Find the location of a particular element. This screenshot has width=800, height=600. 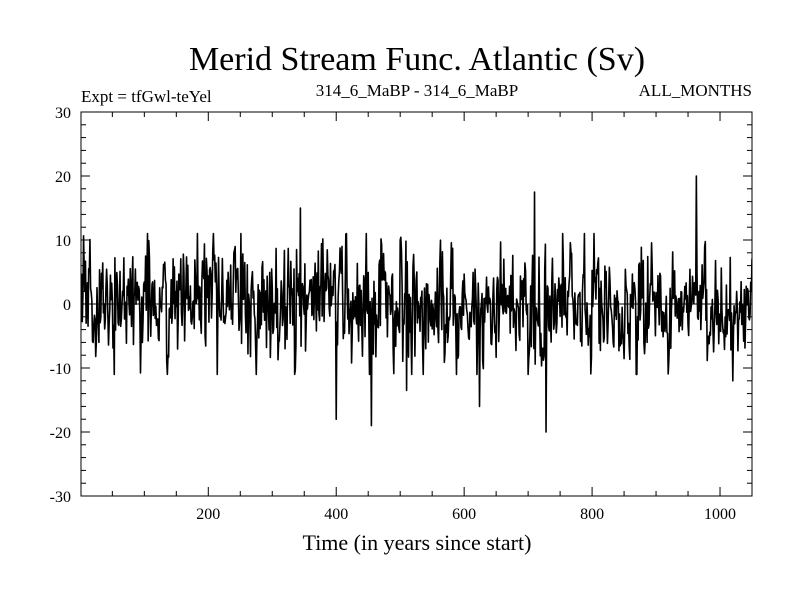

x-tick-label: 600 is located at coordinates (464, 514).